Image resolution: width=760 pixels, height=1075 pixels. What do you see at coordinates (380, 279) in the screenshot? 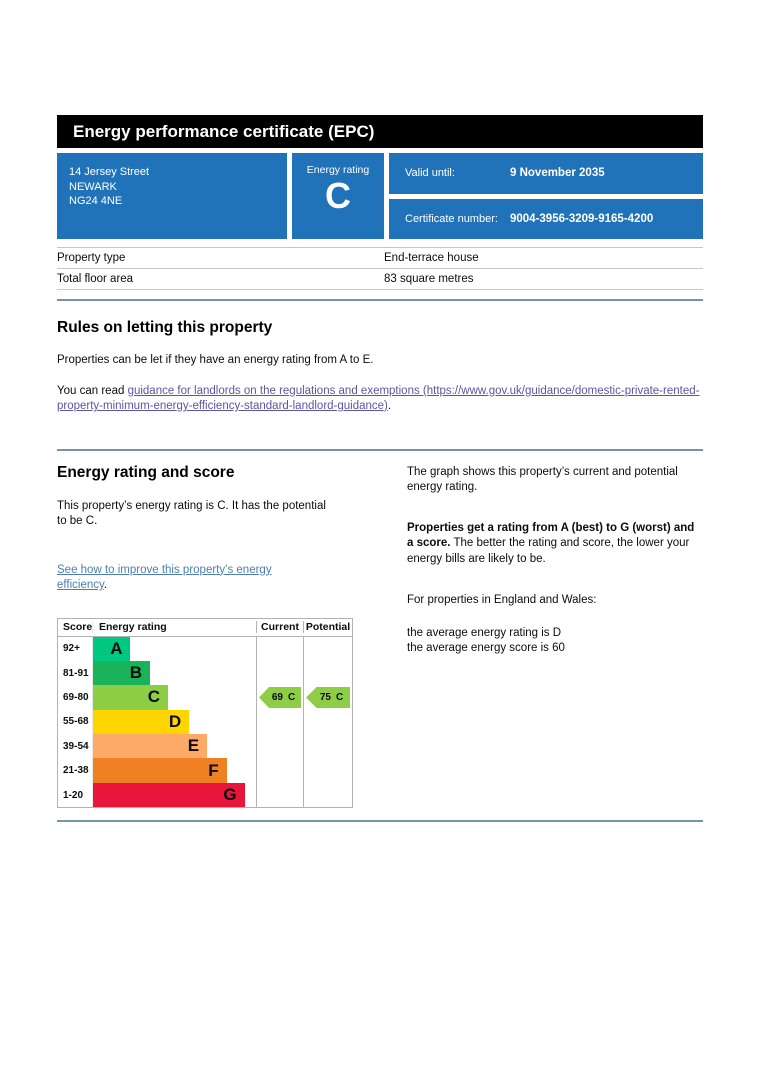
I see `table-row: Total floor area 83 square metres` at bounding box center [380, 279].